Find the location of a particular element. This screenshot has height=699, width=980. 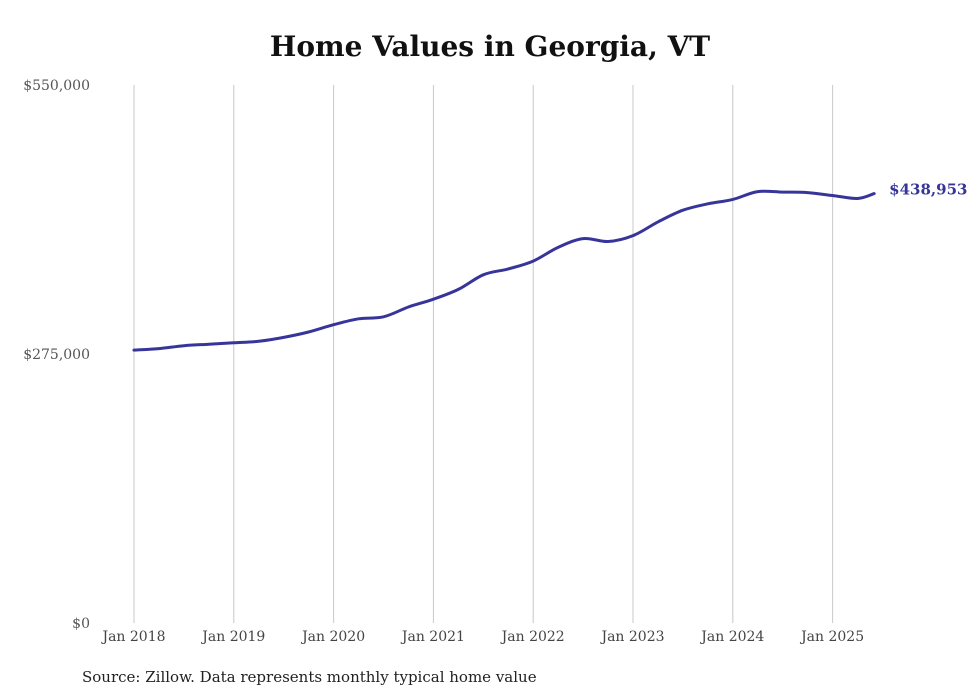

x-tick-label: Jan 2020 is located at coordinates (332, 637).